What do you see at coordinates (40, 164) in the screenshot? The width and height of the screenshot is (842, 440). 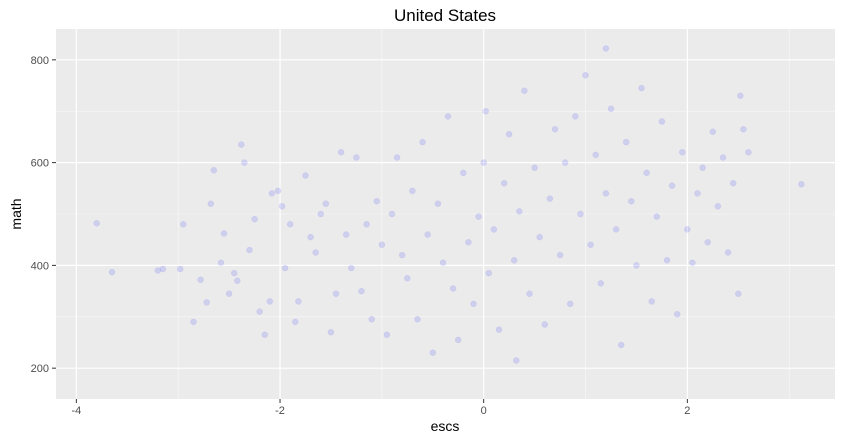 I see `y-tick-label: 600` at bounding box center [40, 164].